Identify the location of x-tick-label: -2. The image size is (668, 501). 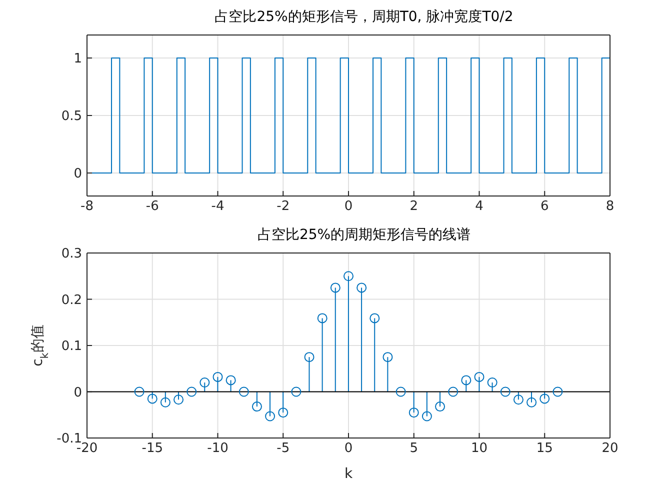
(283, 206).